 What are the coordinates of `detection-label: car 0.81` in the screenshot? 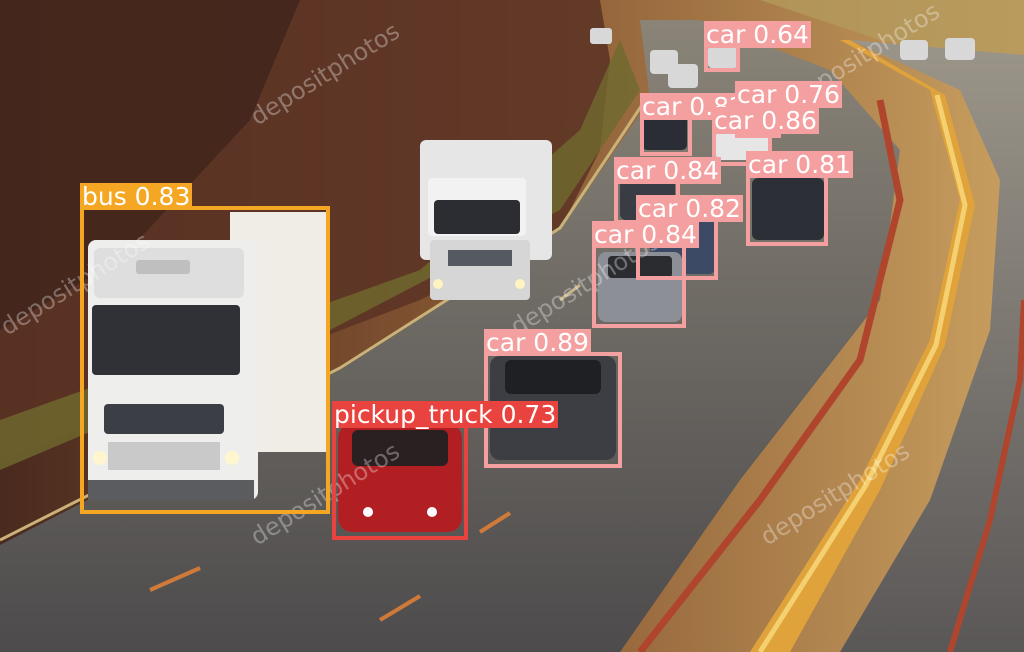 It's located at (799, 164).